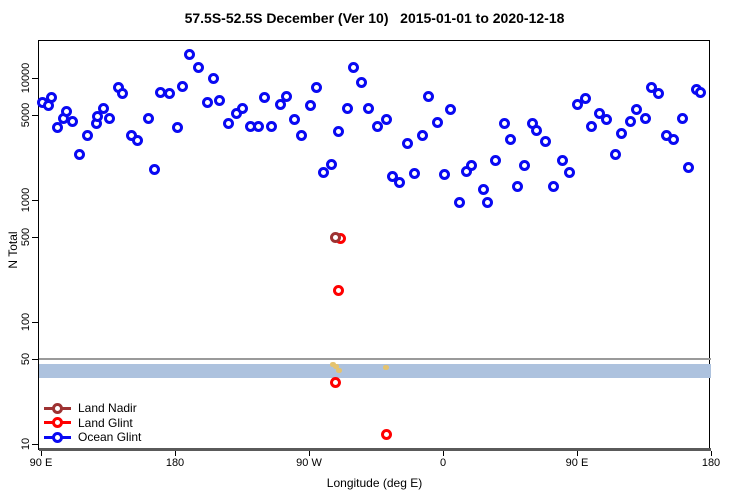 The width and height of the screenshot is (750, 500). I want to click on y-axis-tick-label: 10000, so click(26, 78).